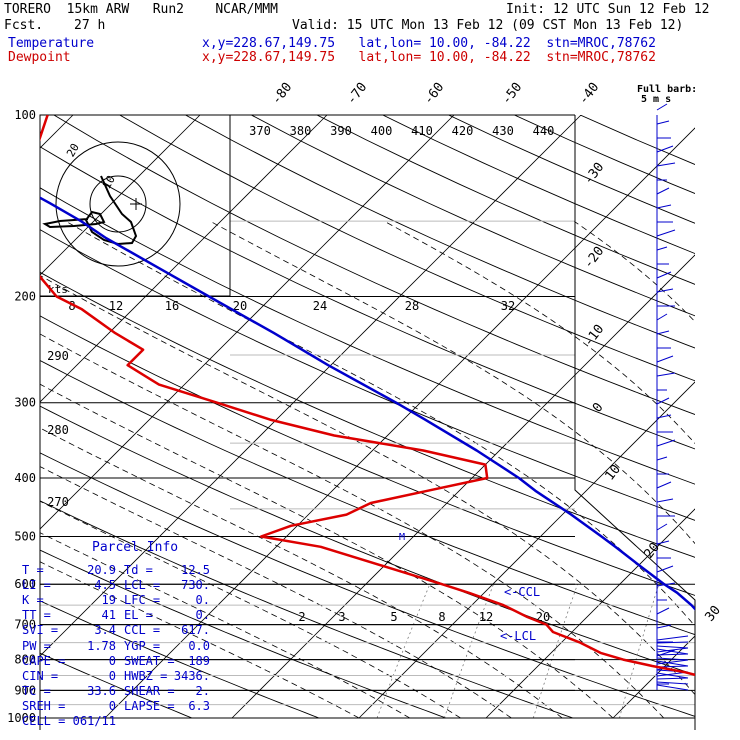 The width and height of the screenshot is (740, 740). What do you see at coordinates (412, 306) in the screenshot?
I see `mixing-ratio-label-28: 28` at bounding box center [412, 306].